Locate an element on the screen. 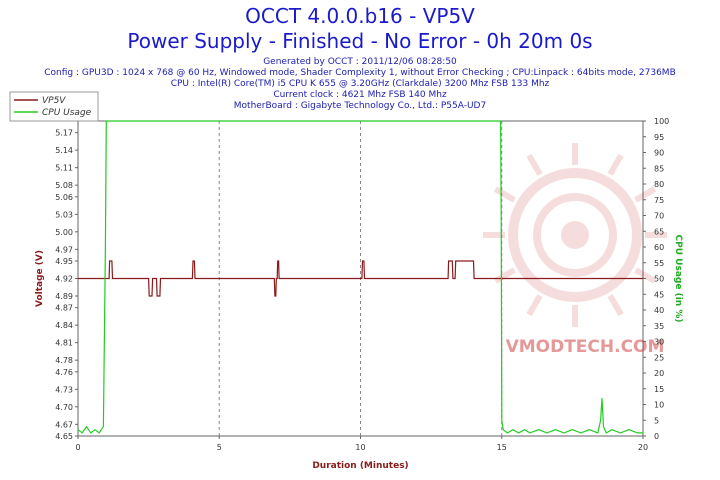  legend-box is located at coordinates (54, 106).